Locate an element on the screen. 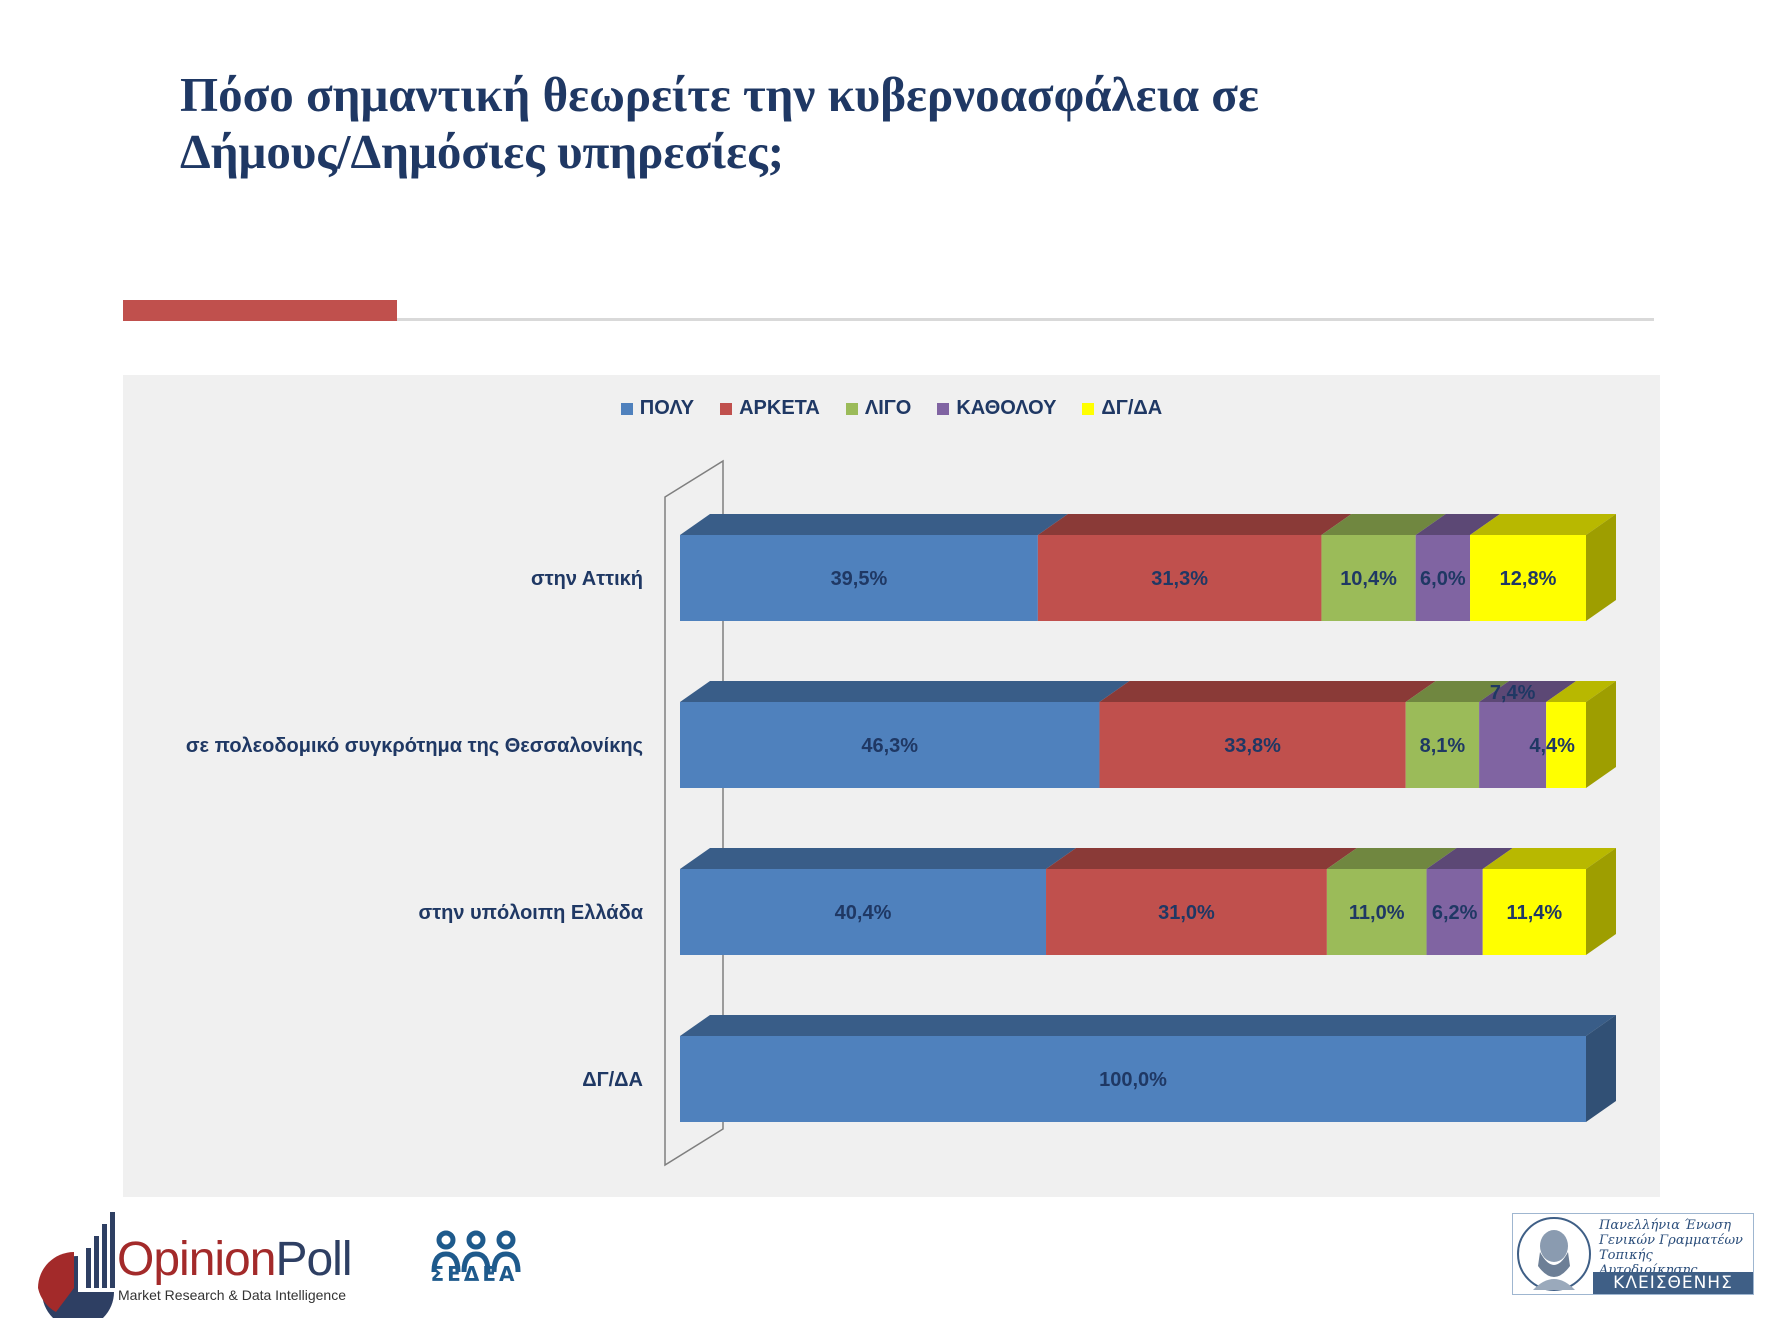 The height and width of the screenshot is (1332, 1776). chart-legend: ΠΟΛΥ ΑΡΚΕΤΑ ΛΙΓΟ ΚΑΘΟΛΟΥ ΔΓ/ΔΑ is located at coordinates (891, 408).